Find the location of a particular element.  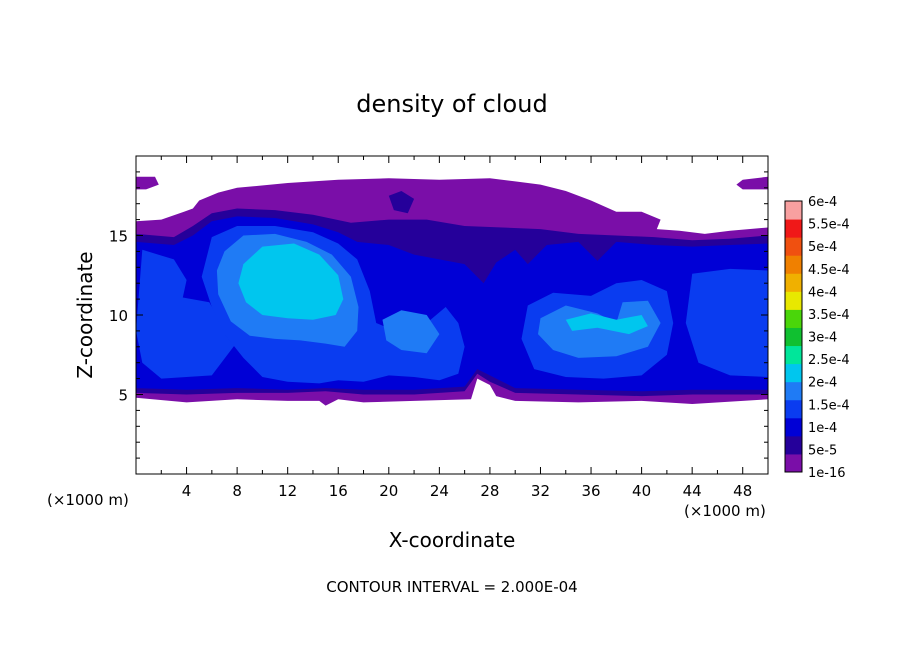

x-tick-label: 20 is located at coordinates (388, 491).